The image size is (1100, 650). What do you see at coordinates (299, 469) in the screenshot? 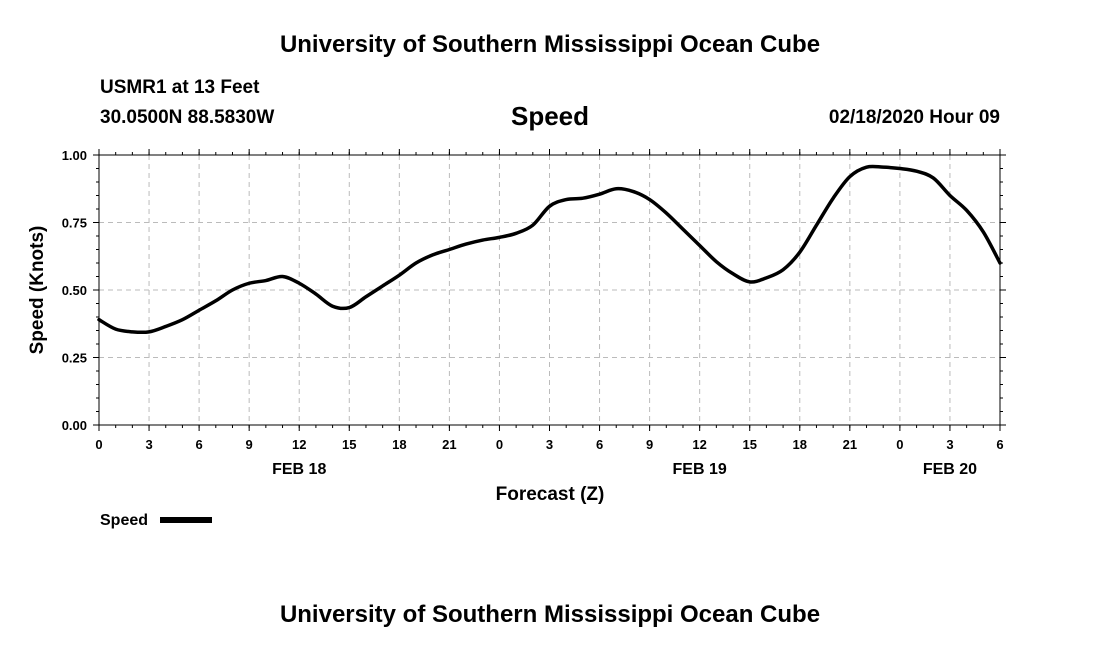
I see `date-label: FEB 18` at bounding box center [299, 469].